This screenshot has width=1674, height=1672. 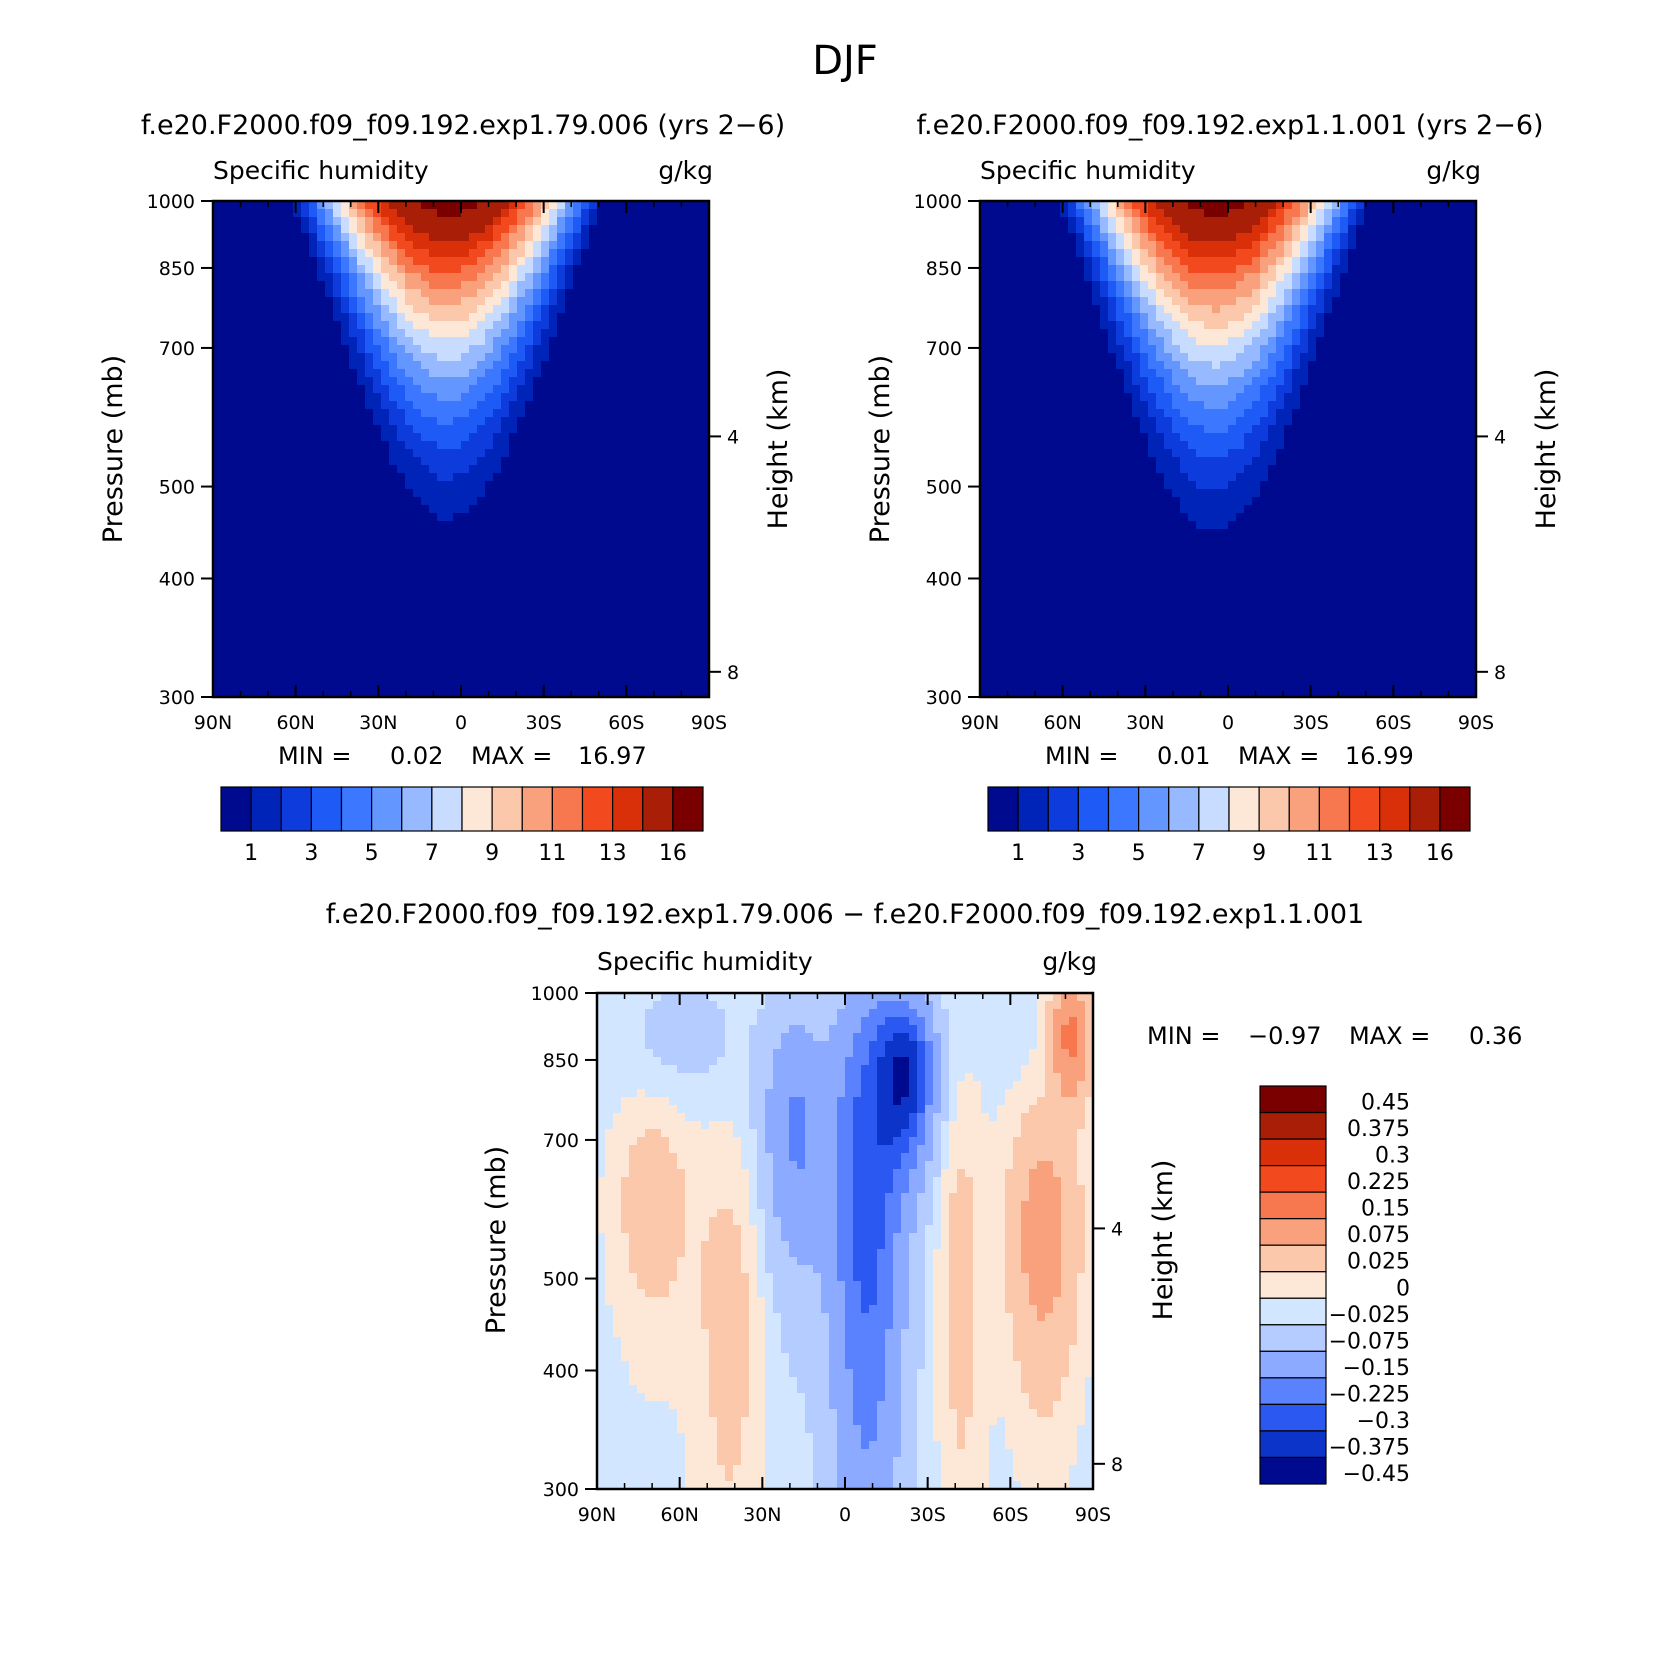 I want to click on y-axis-right-label: Height (km), so click(x=778, y=449).